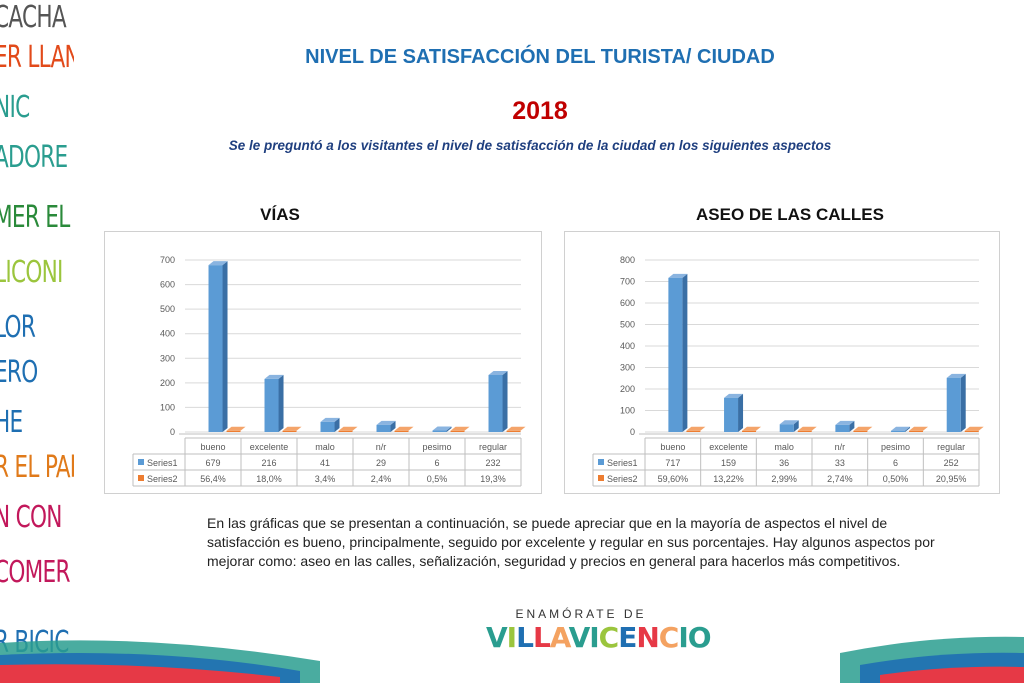 This screenshot has height=683, width=1024. I want to click on chart-title-vias: VÍAS, so click(280, 214).